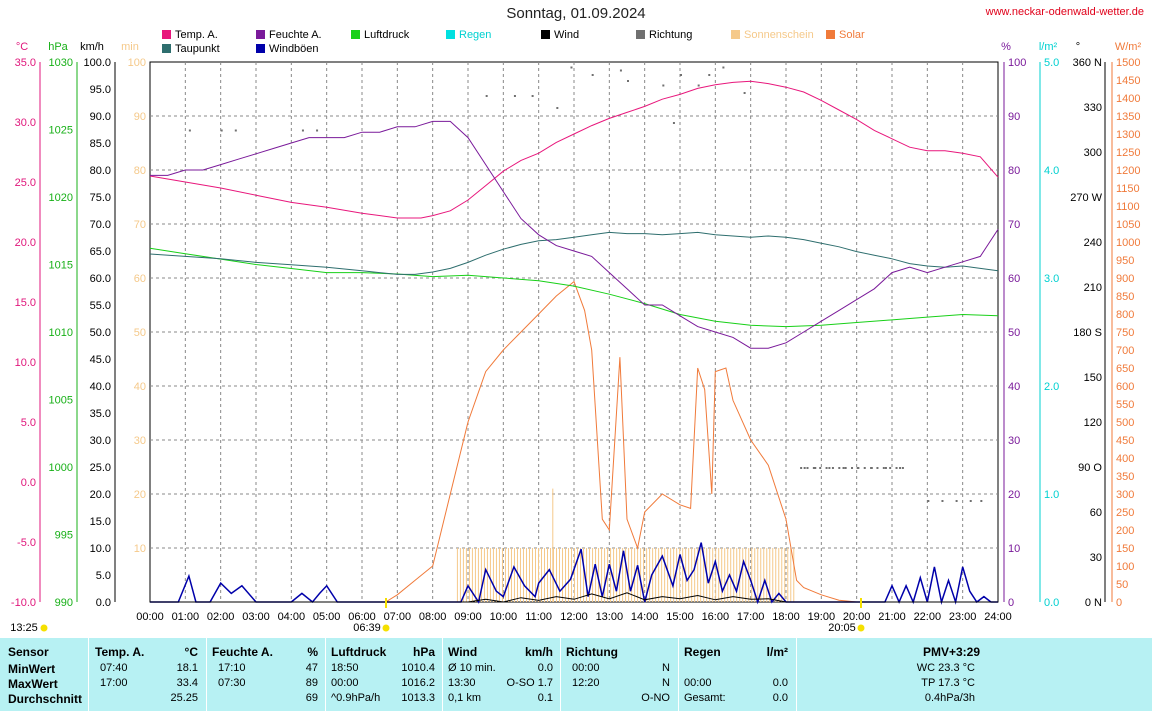  Describe the element at coordinates (140, 549) in the screenshot. I see `sun-axis-tick: 10` at that location.